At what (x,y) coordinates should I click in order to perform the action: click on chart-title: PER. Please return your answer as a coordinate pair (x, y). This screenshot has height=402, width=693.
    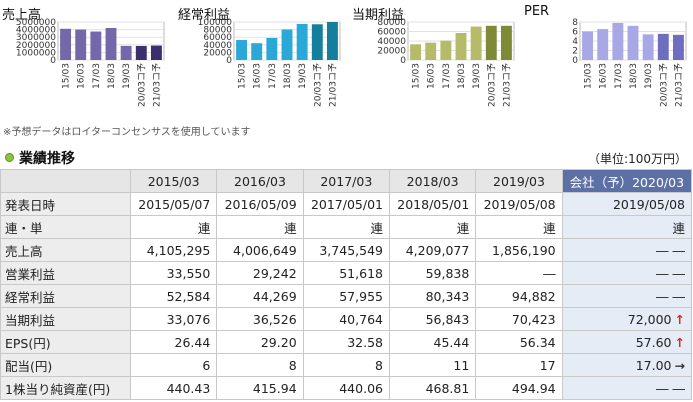
    Looking at the image, I should click on (537, 11).